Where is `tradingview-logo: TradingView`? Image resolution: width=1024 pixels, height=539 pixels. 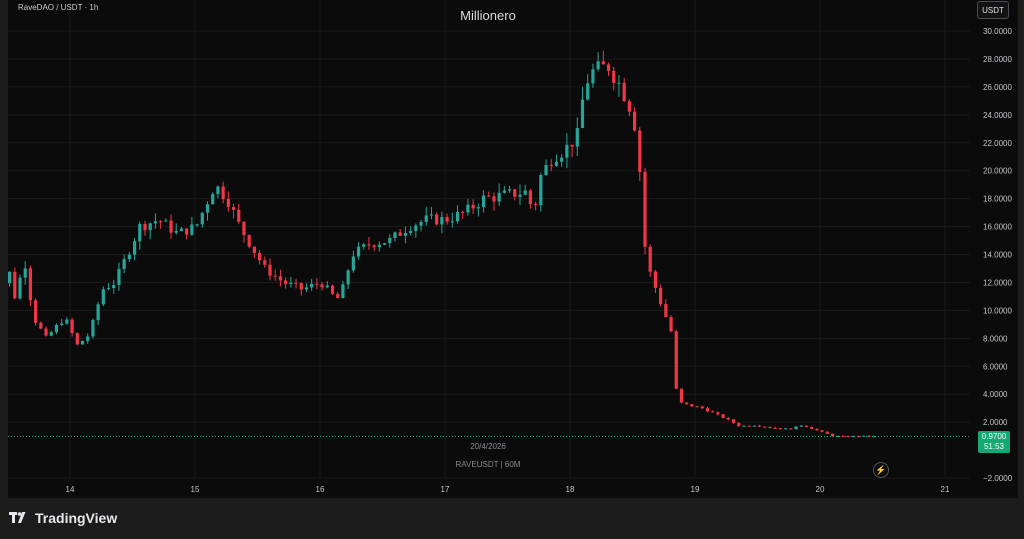 tradingview-logo: TradingView is located at coordinates (63, 518).